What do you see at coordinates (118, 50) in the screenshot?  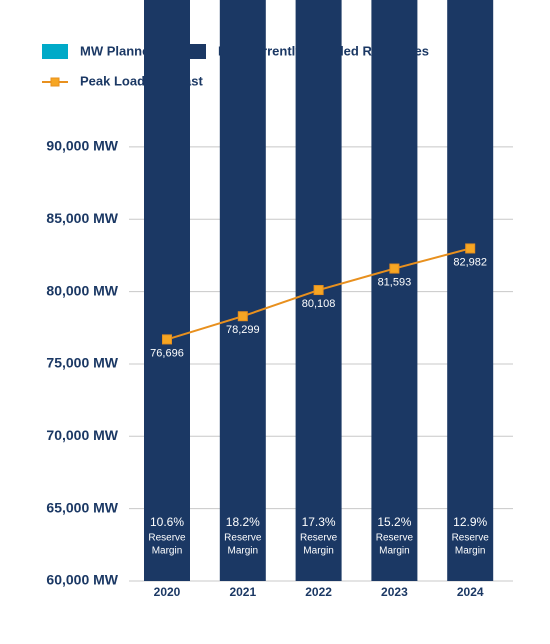 I see `legend-label: MW Planned` at bounding box center [118, 50].